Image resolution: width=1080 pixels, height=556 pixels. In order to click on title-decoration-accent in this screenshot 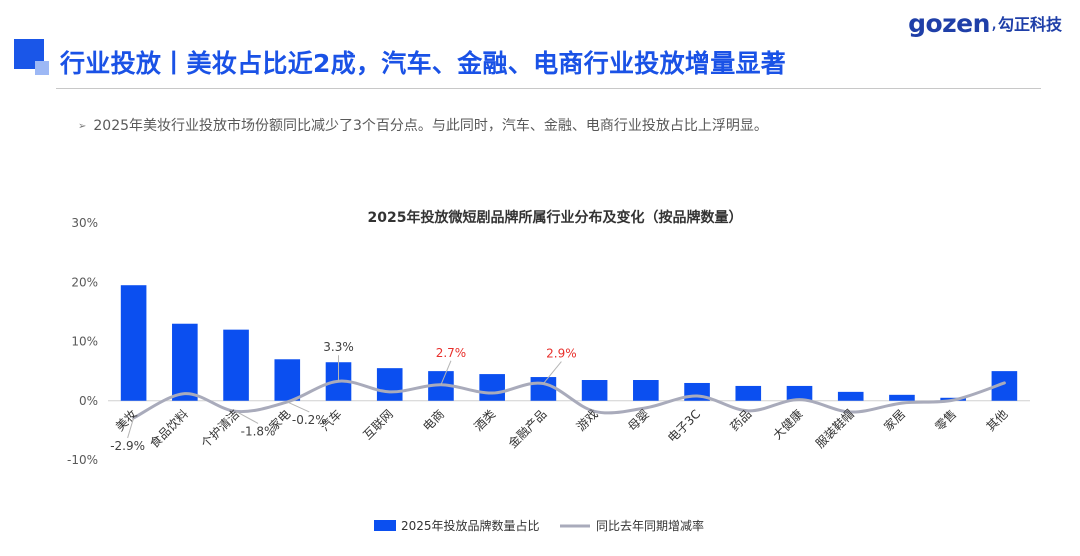, I will do `click(42, 68)`.